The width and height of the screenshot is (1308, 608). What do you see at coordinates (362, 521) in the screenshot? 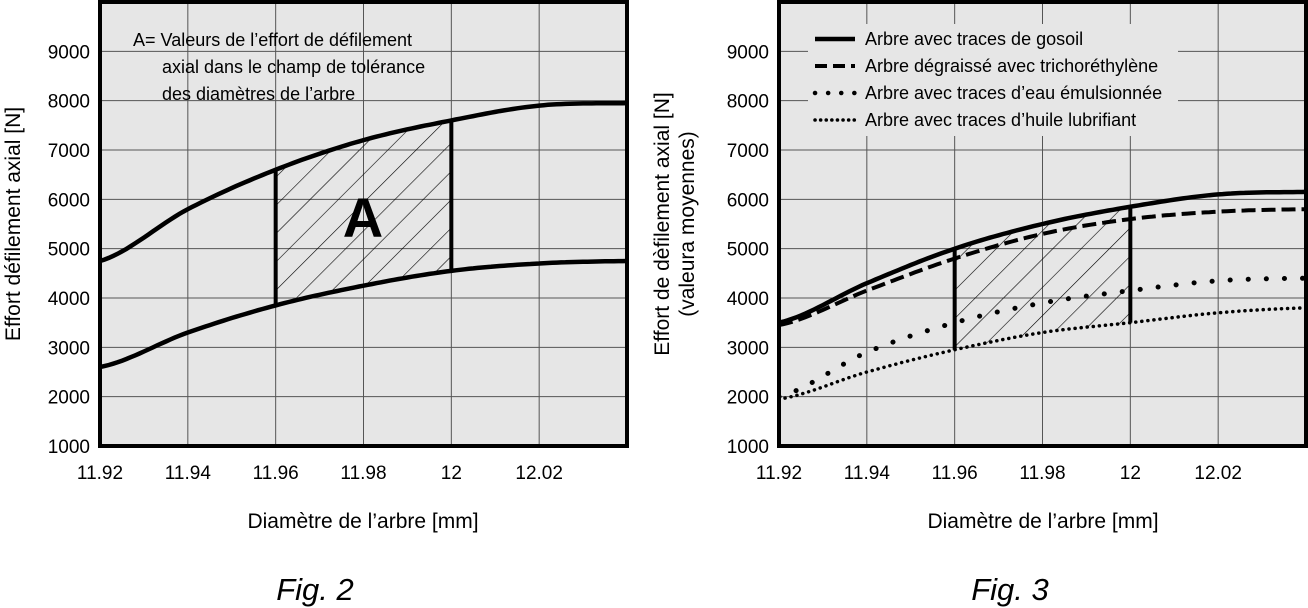
I see `x-axis-label-fig2: Diamètre de l’arbre [mm]` at bounding box center [362, 521].